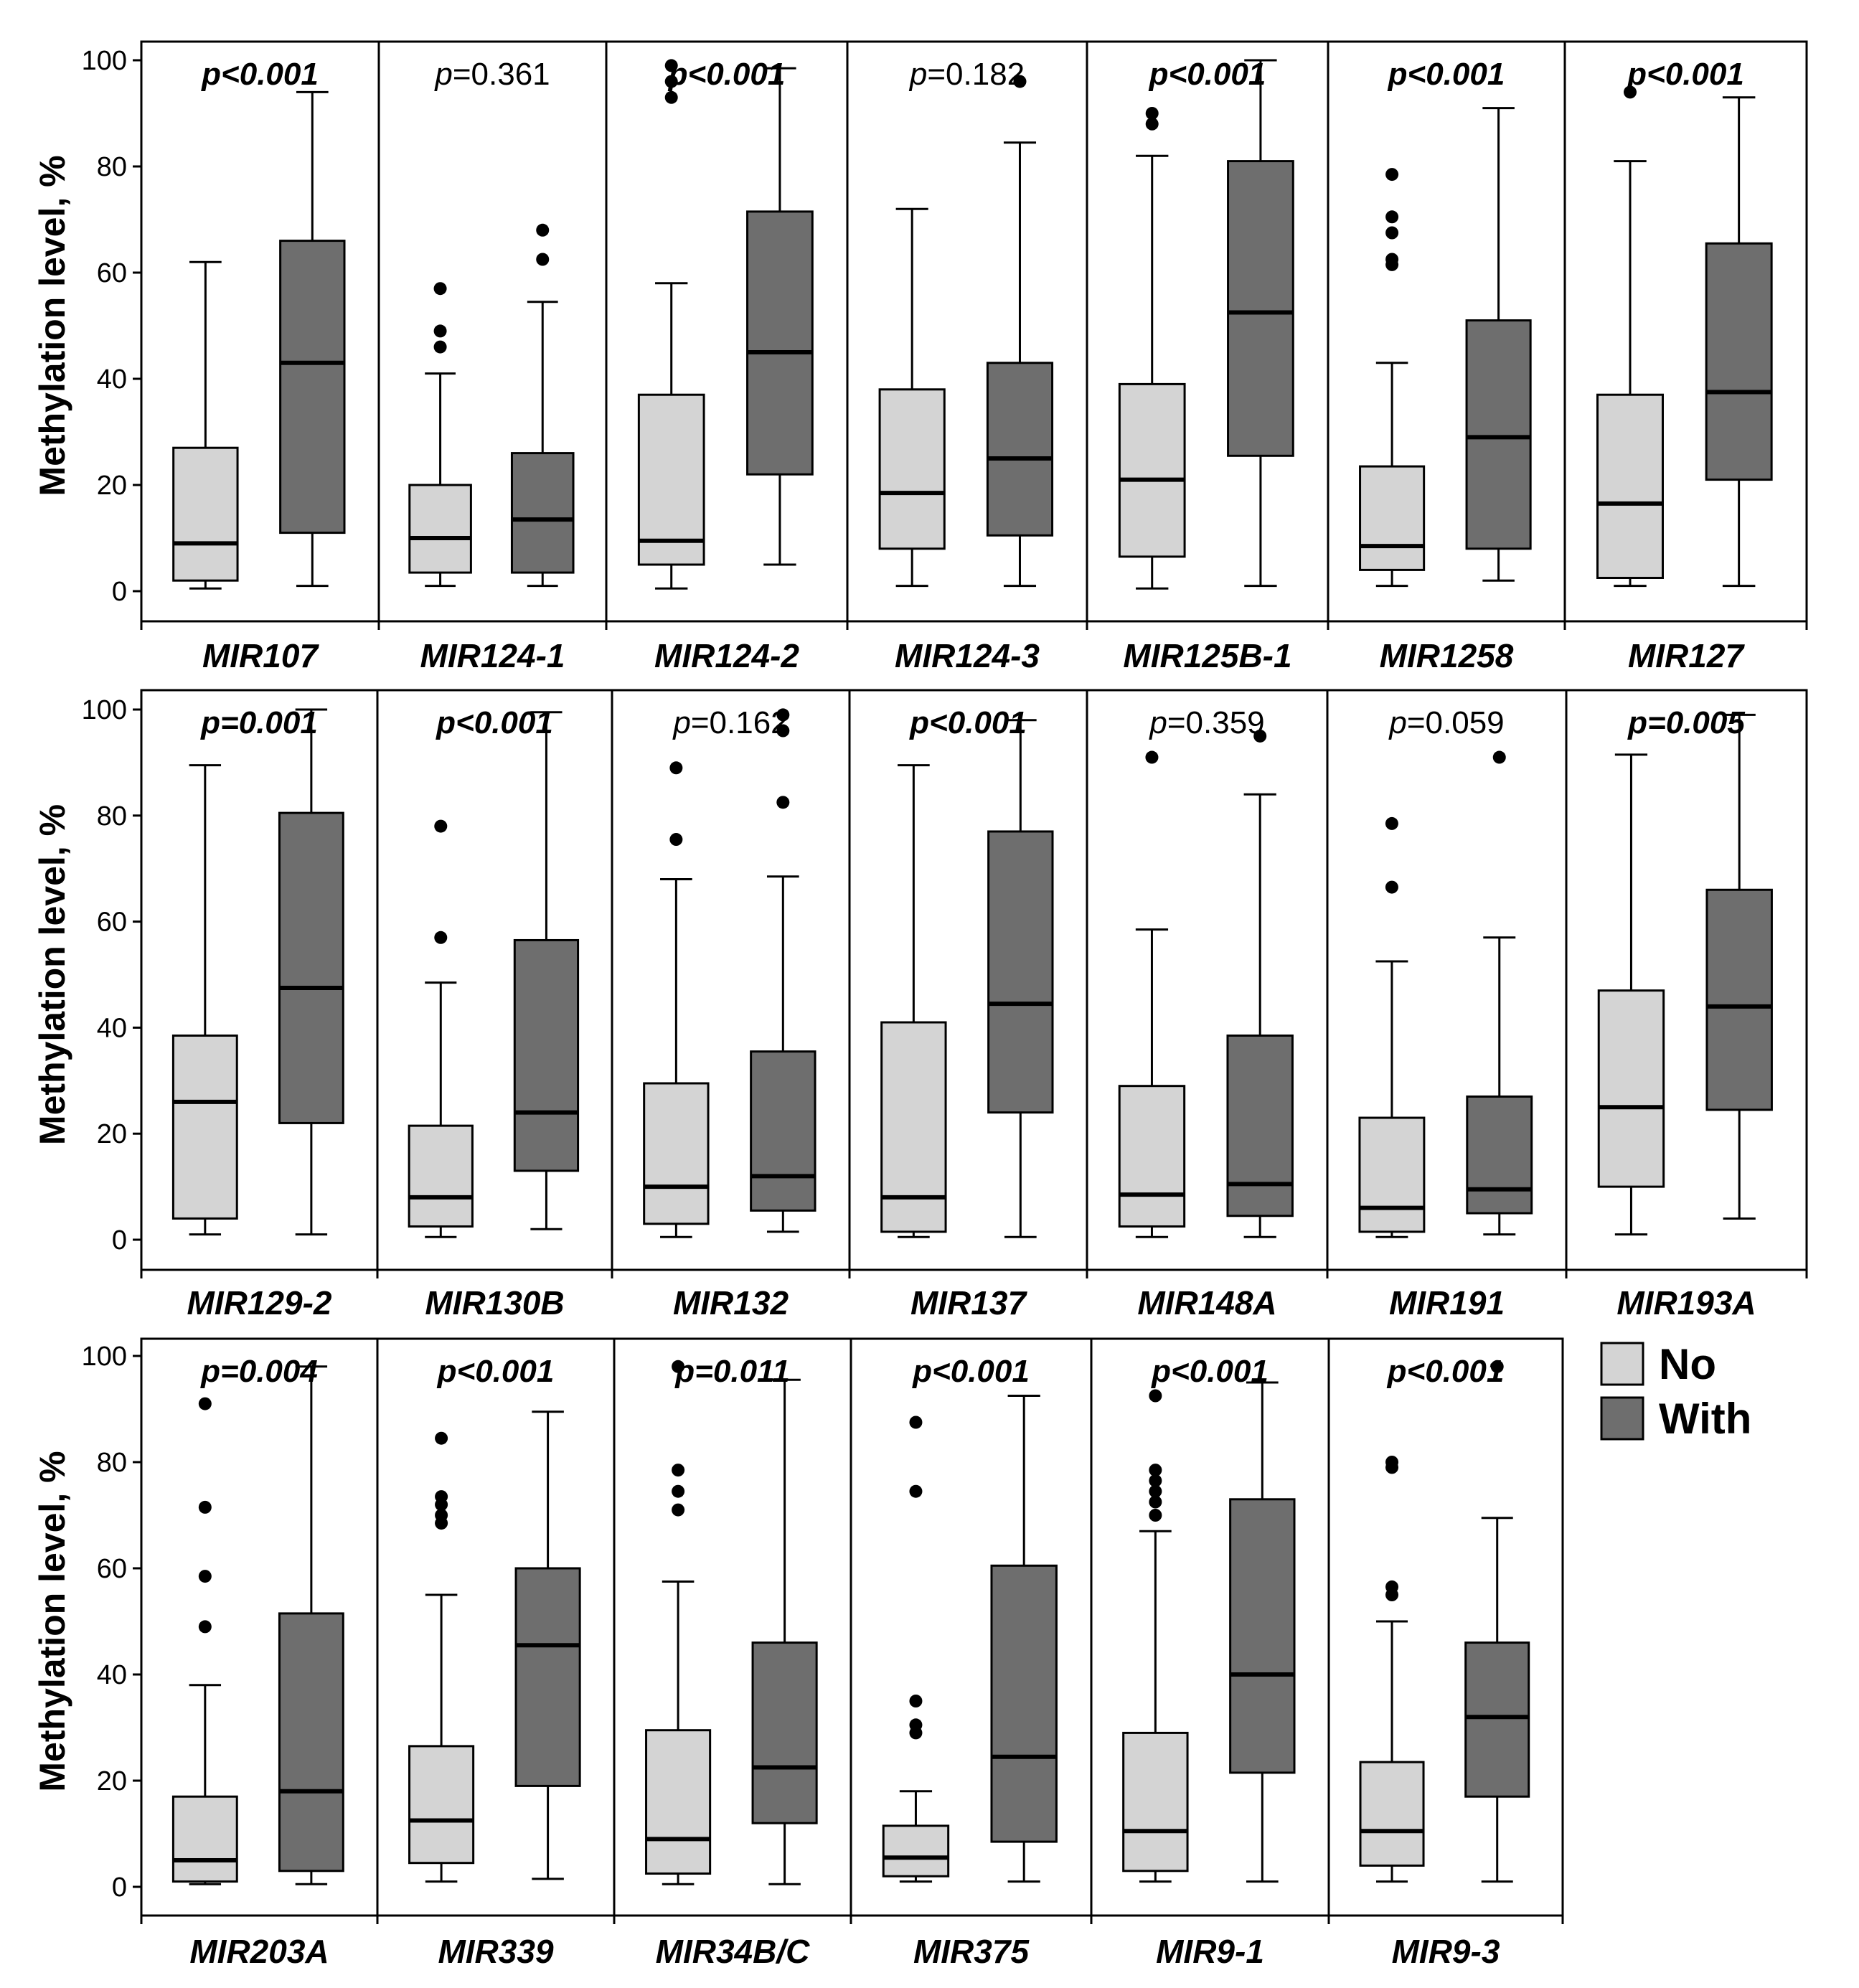 This screenshot has width=1859, height=1988. Describe the element at coordinates (1207, 655) in the screenshot. I see `gene-label: MIR125B-1` at that location.